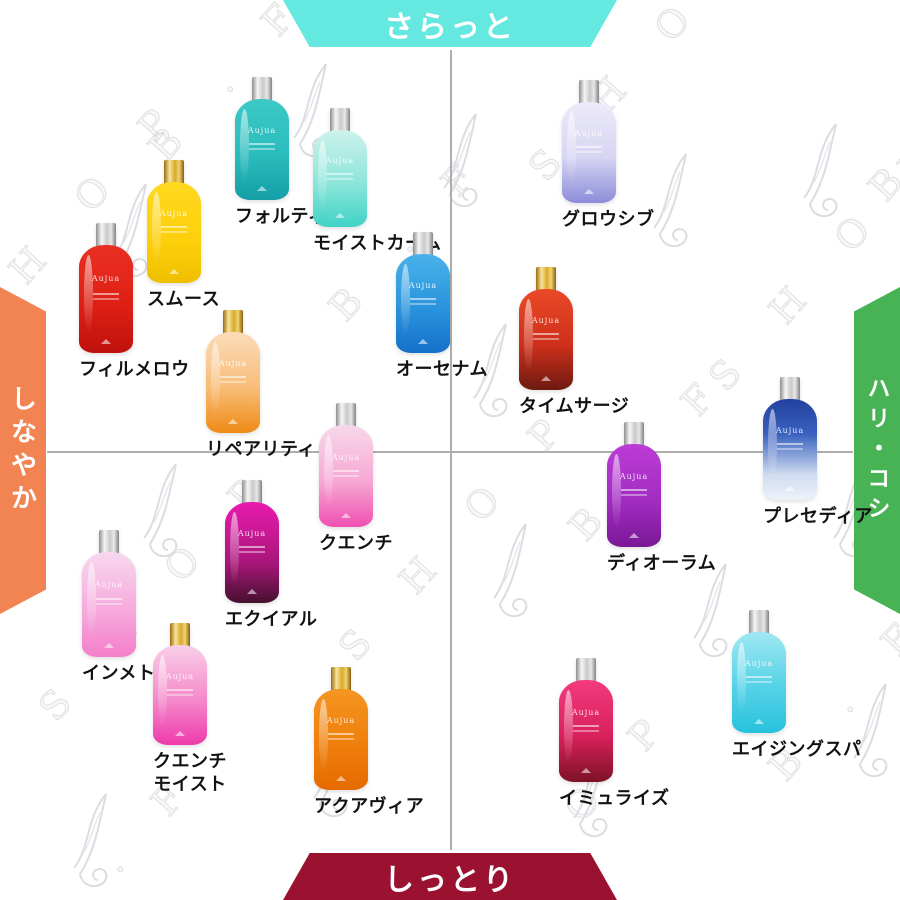 Image resolution: width=900 pixels, height=900 pixels. Describe the element at coordinates (574, 342) in the screenshot. I see `product-item: Aujua タイムサージ` at that location.